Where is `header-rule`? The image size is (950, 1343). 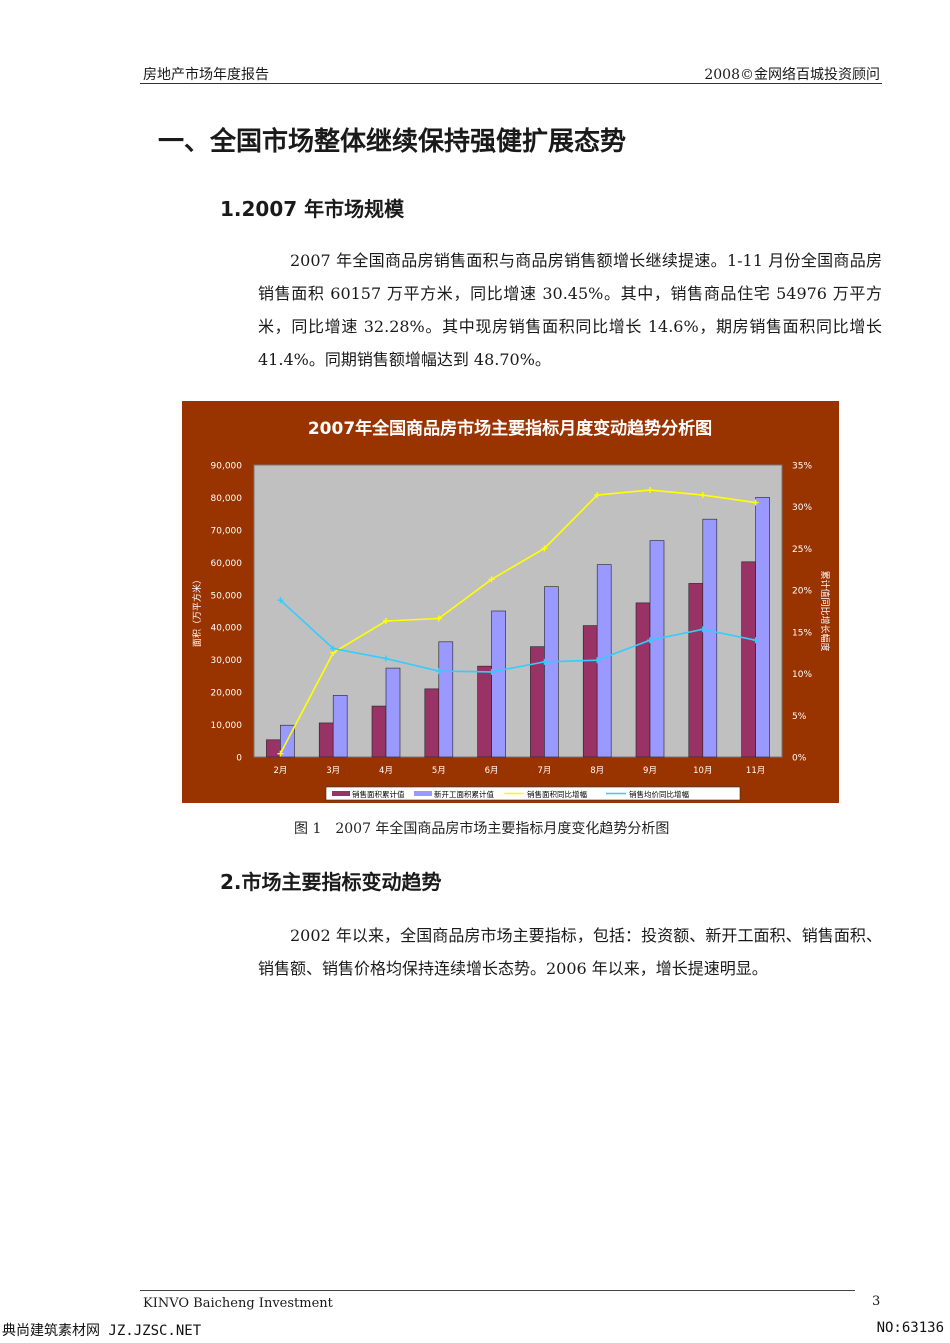
header-rule is located at coordinates (511, 83).